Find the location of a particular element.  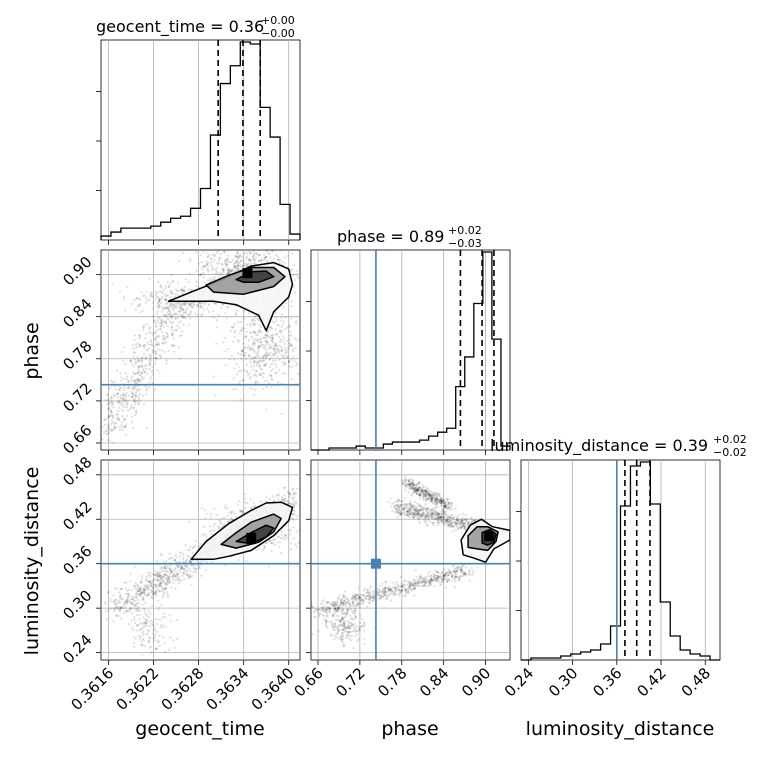

y-tick-label-phase: 0.84 is located at coordinates (77, 313).